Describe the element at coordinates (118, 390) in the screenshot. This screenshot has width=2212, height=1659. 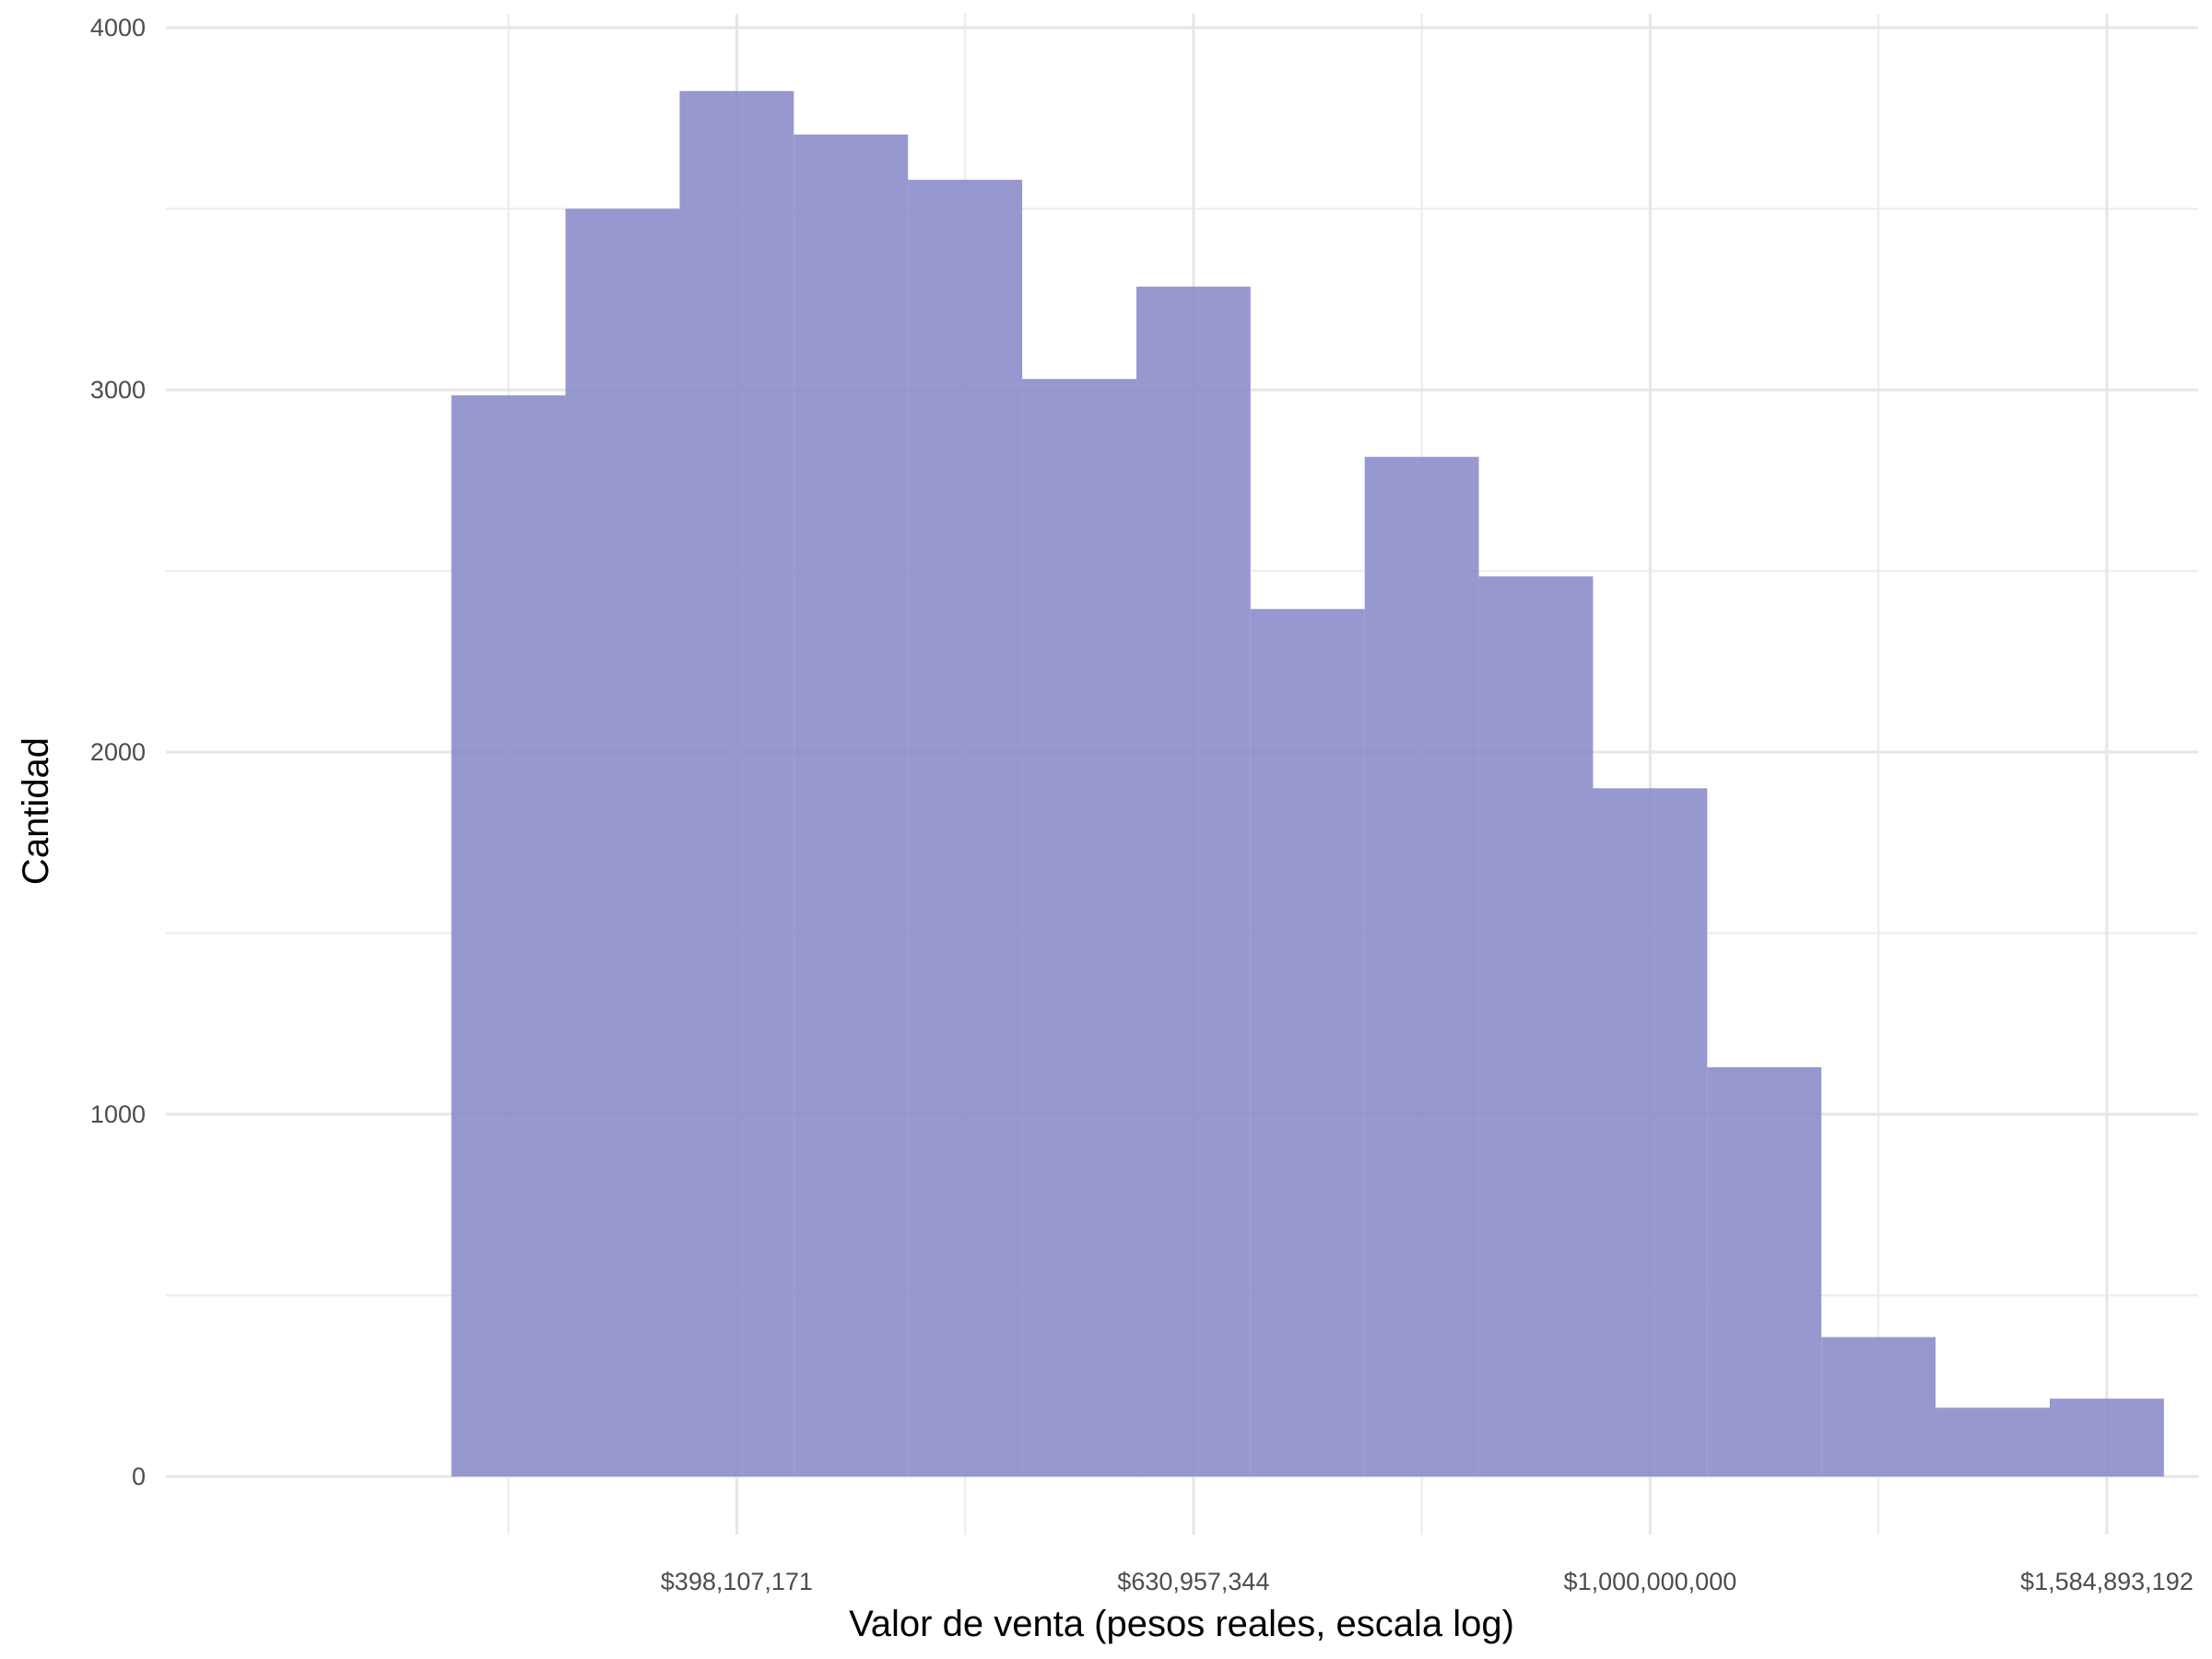
I see `y-tick-label: 3000` at that location.